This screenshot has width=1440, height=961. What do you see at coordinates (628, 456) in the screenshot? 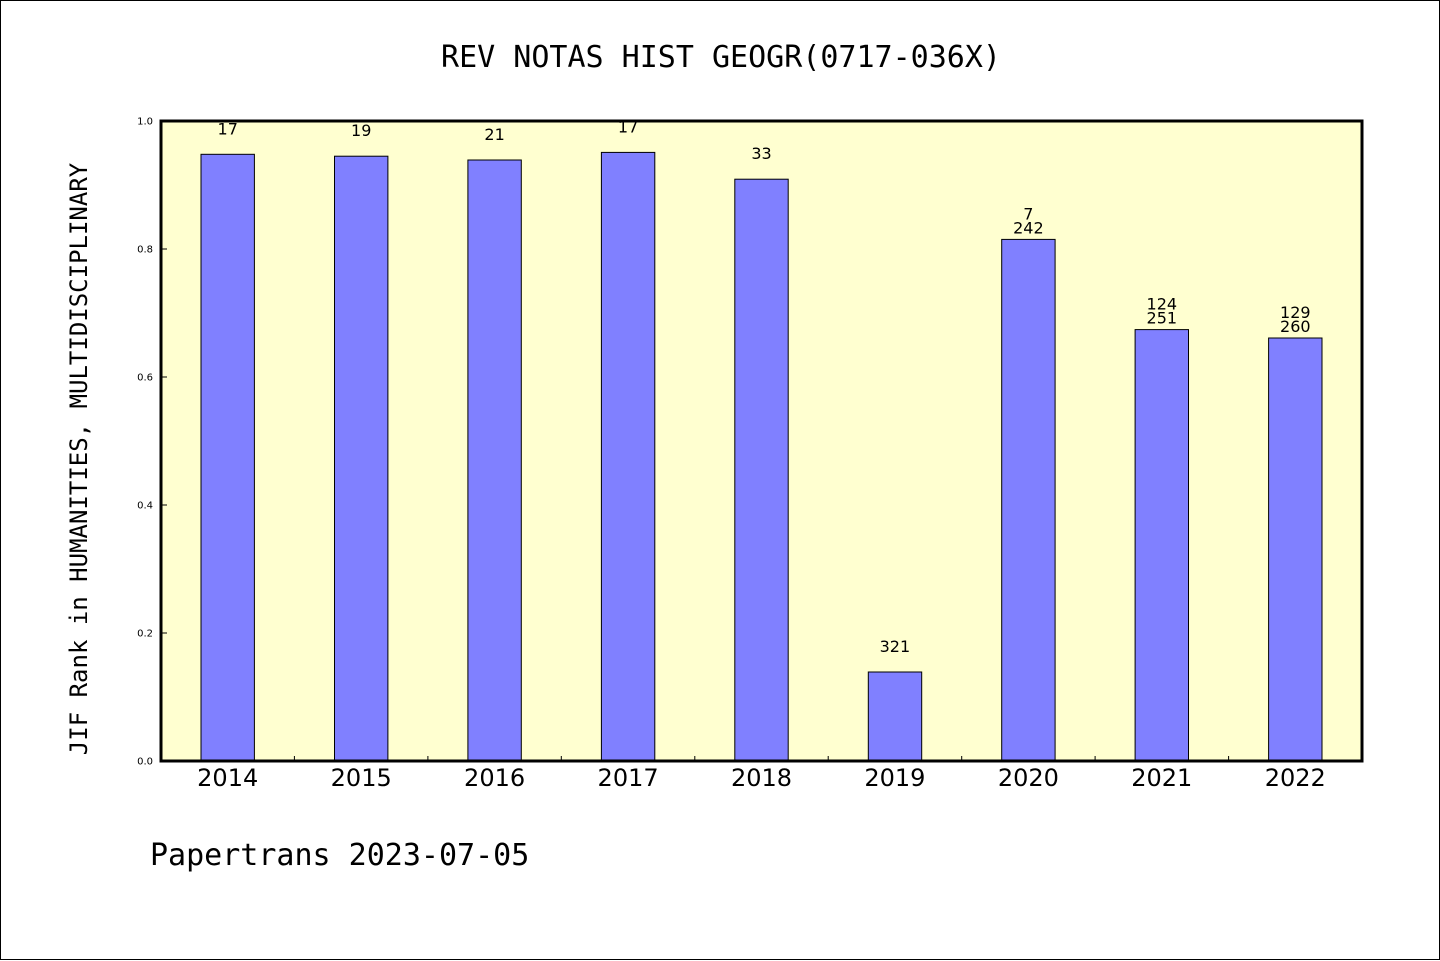
I see `bar-2017` at bounding box center [628, 456].